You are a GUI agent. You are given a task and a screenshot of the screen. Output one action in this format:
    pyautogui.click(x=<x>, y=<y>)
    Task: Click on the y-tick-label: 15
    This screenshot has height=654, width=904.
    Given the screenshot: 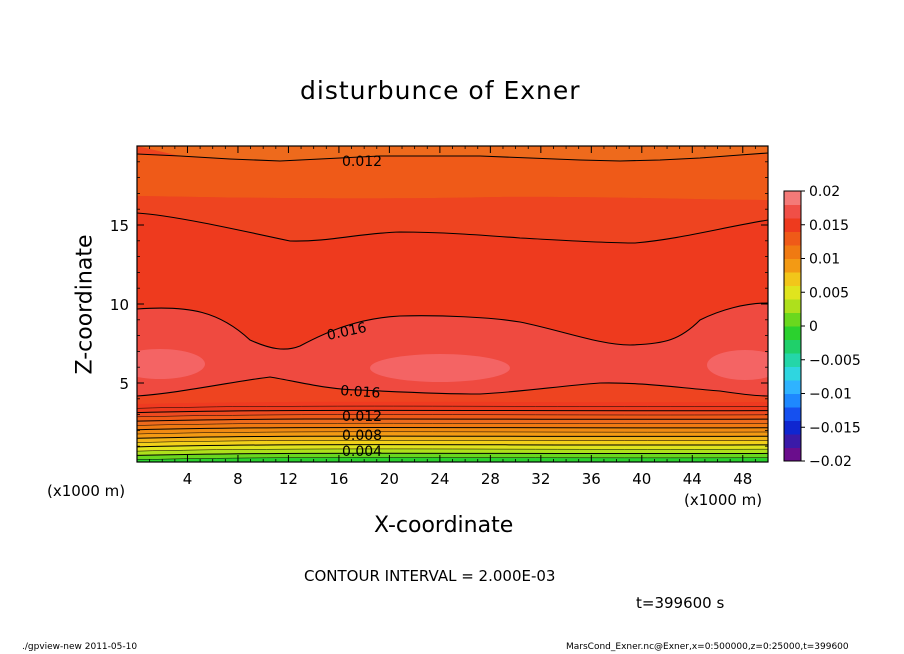 What is the action you would take?
    pyautogui.click(x=119, y=226)
    